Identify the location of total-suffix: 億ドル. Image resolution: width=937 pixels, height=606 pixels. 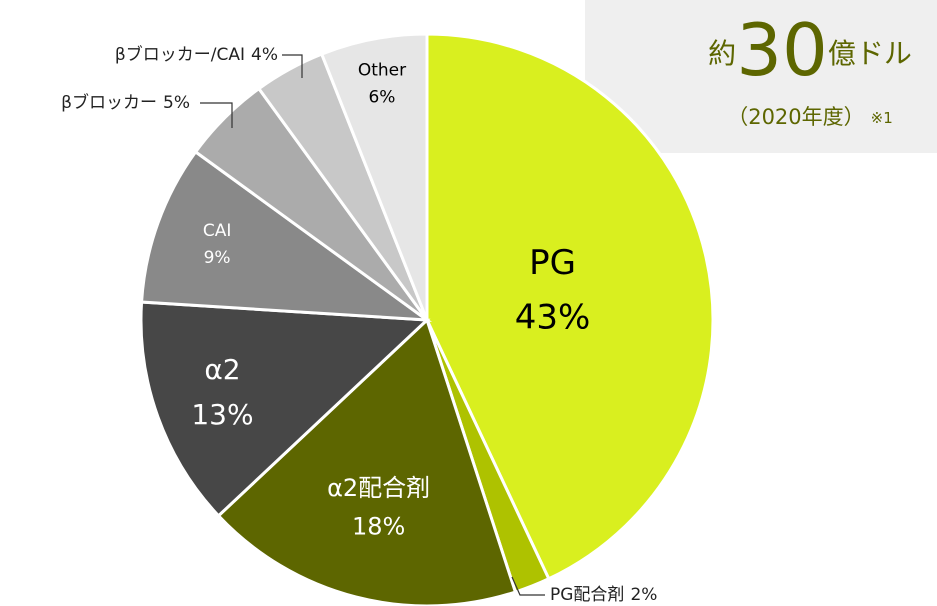
(870, 53).